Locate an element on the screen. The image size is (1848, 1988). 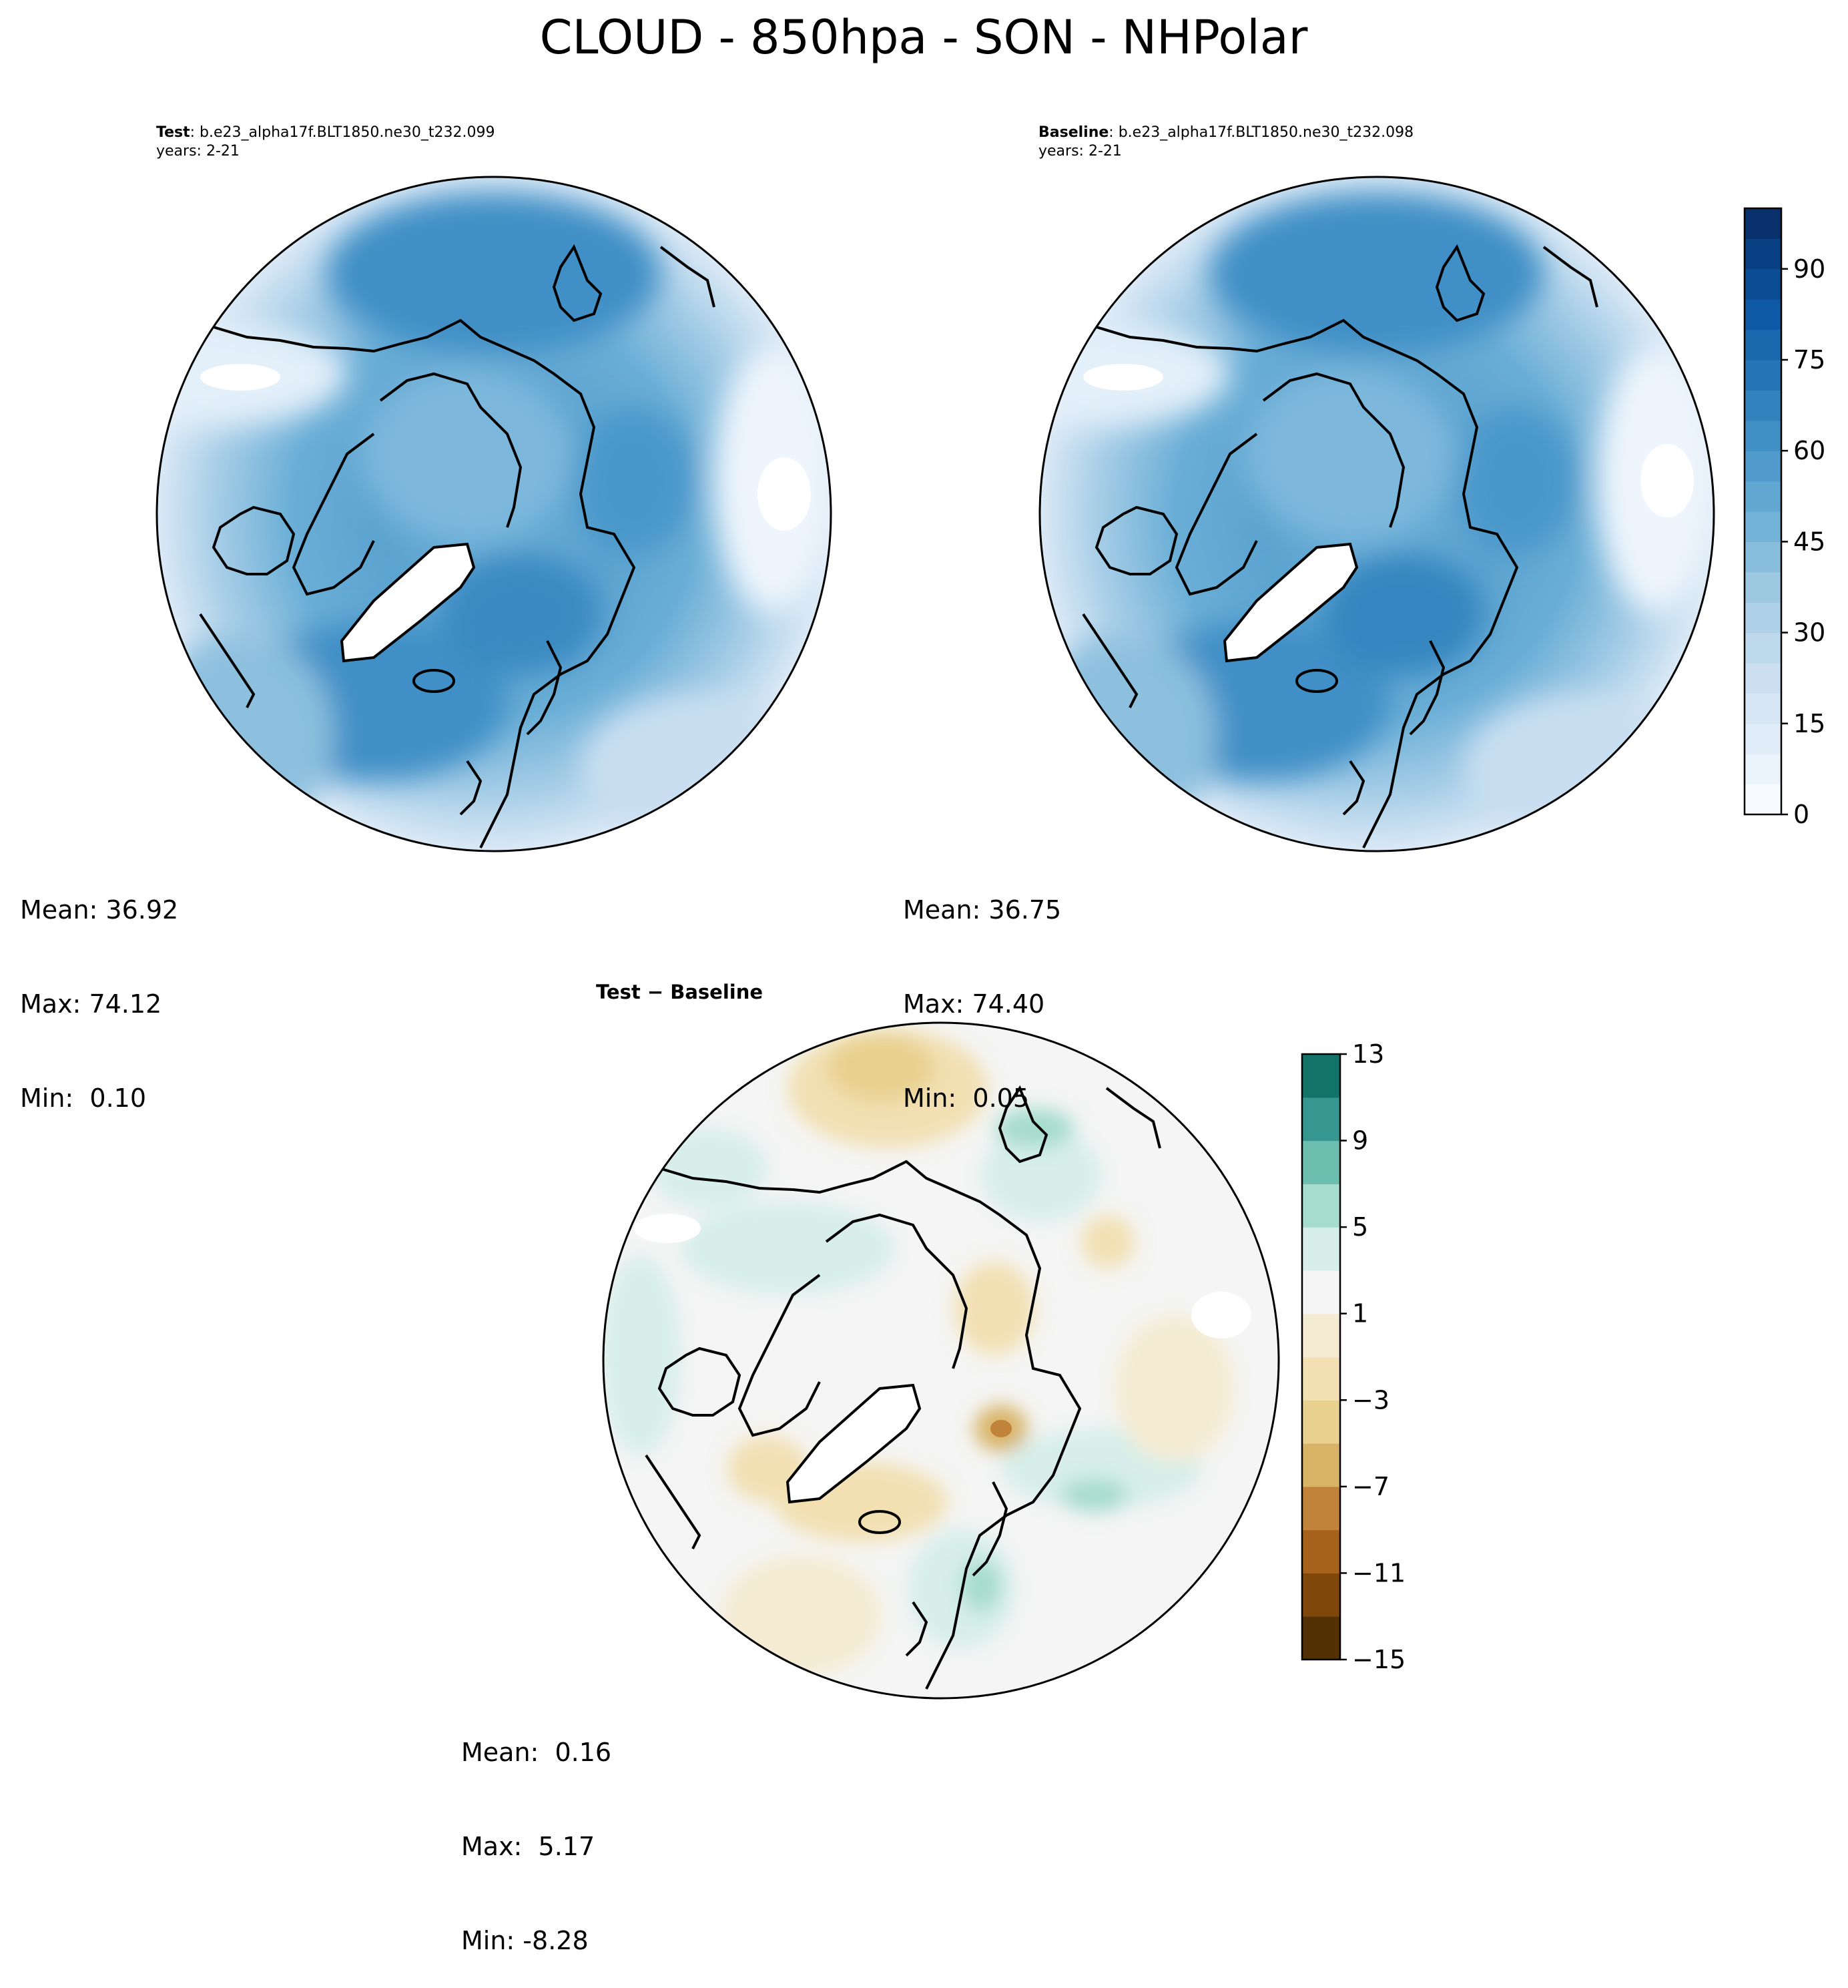
diff-colorbar-tick-label: −3 is located at coordinates (1371, 1400).